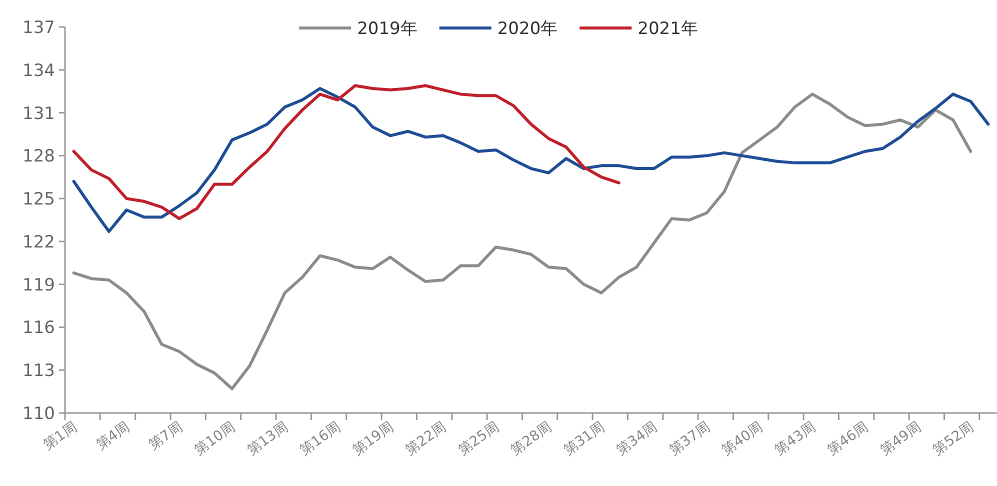  I want to click on y-tick-label: 131, so click(38, 114).